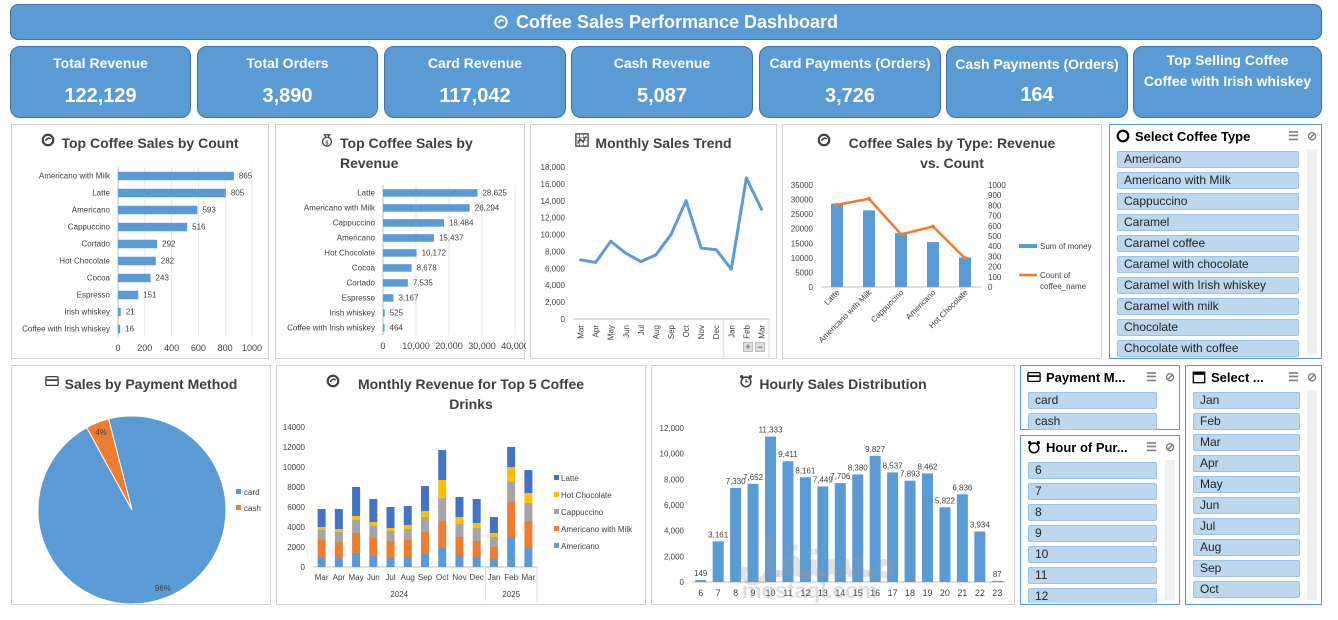 Image resolution: width=1338 pixels, height=620 pixels. I want to click on hour-item: 11, so click(1092, 575).